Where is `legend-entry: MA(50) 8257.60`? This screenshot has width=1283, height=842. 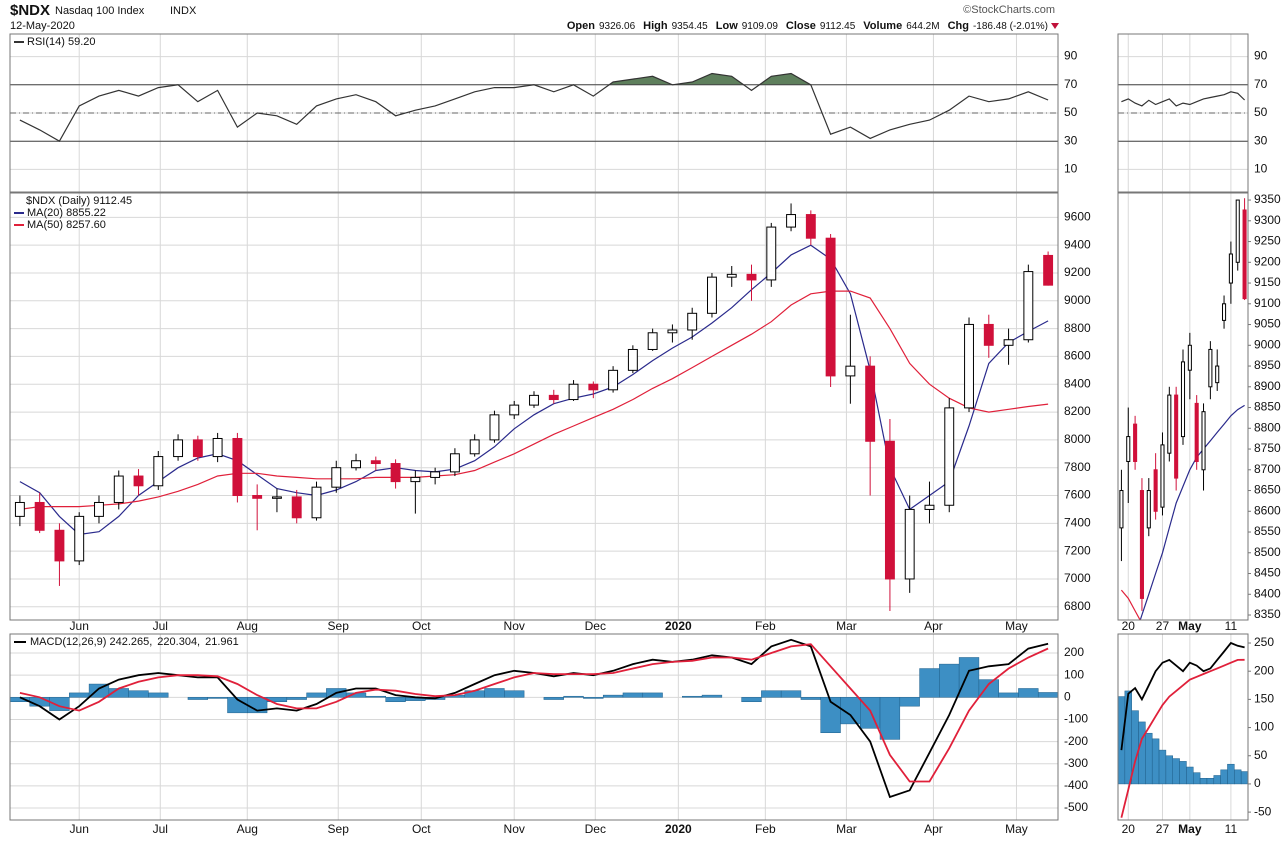
legend-entry: MA(50) 8257.60 is located at coordinates (66, 225).